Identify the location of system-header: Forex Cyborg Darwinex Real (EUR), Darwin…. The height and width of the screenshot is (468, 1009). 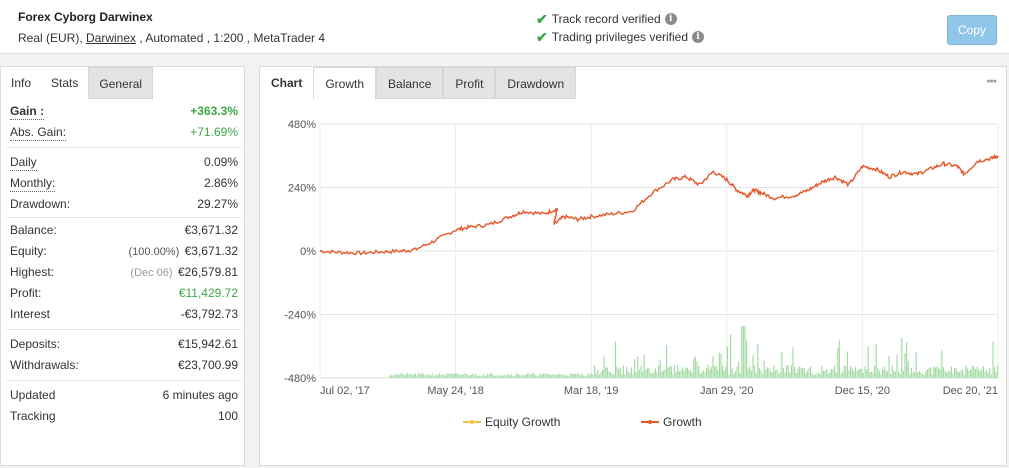
(504, 27).